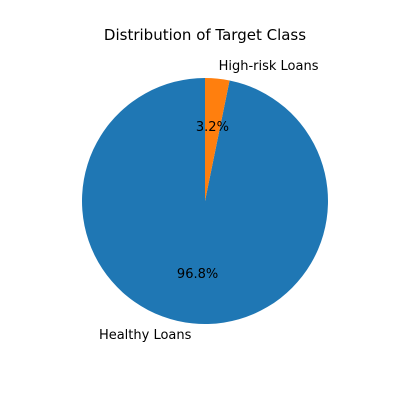 This screenshot has height=400, width=400. I want to click on pie-percent-label: 3.2%, so click(212, 127).